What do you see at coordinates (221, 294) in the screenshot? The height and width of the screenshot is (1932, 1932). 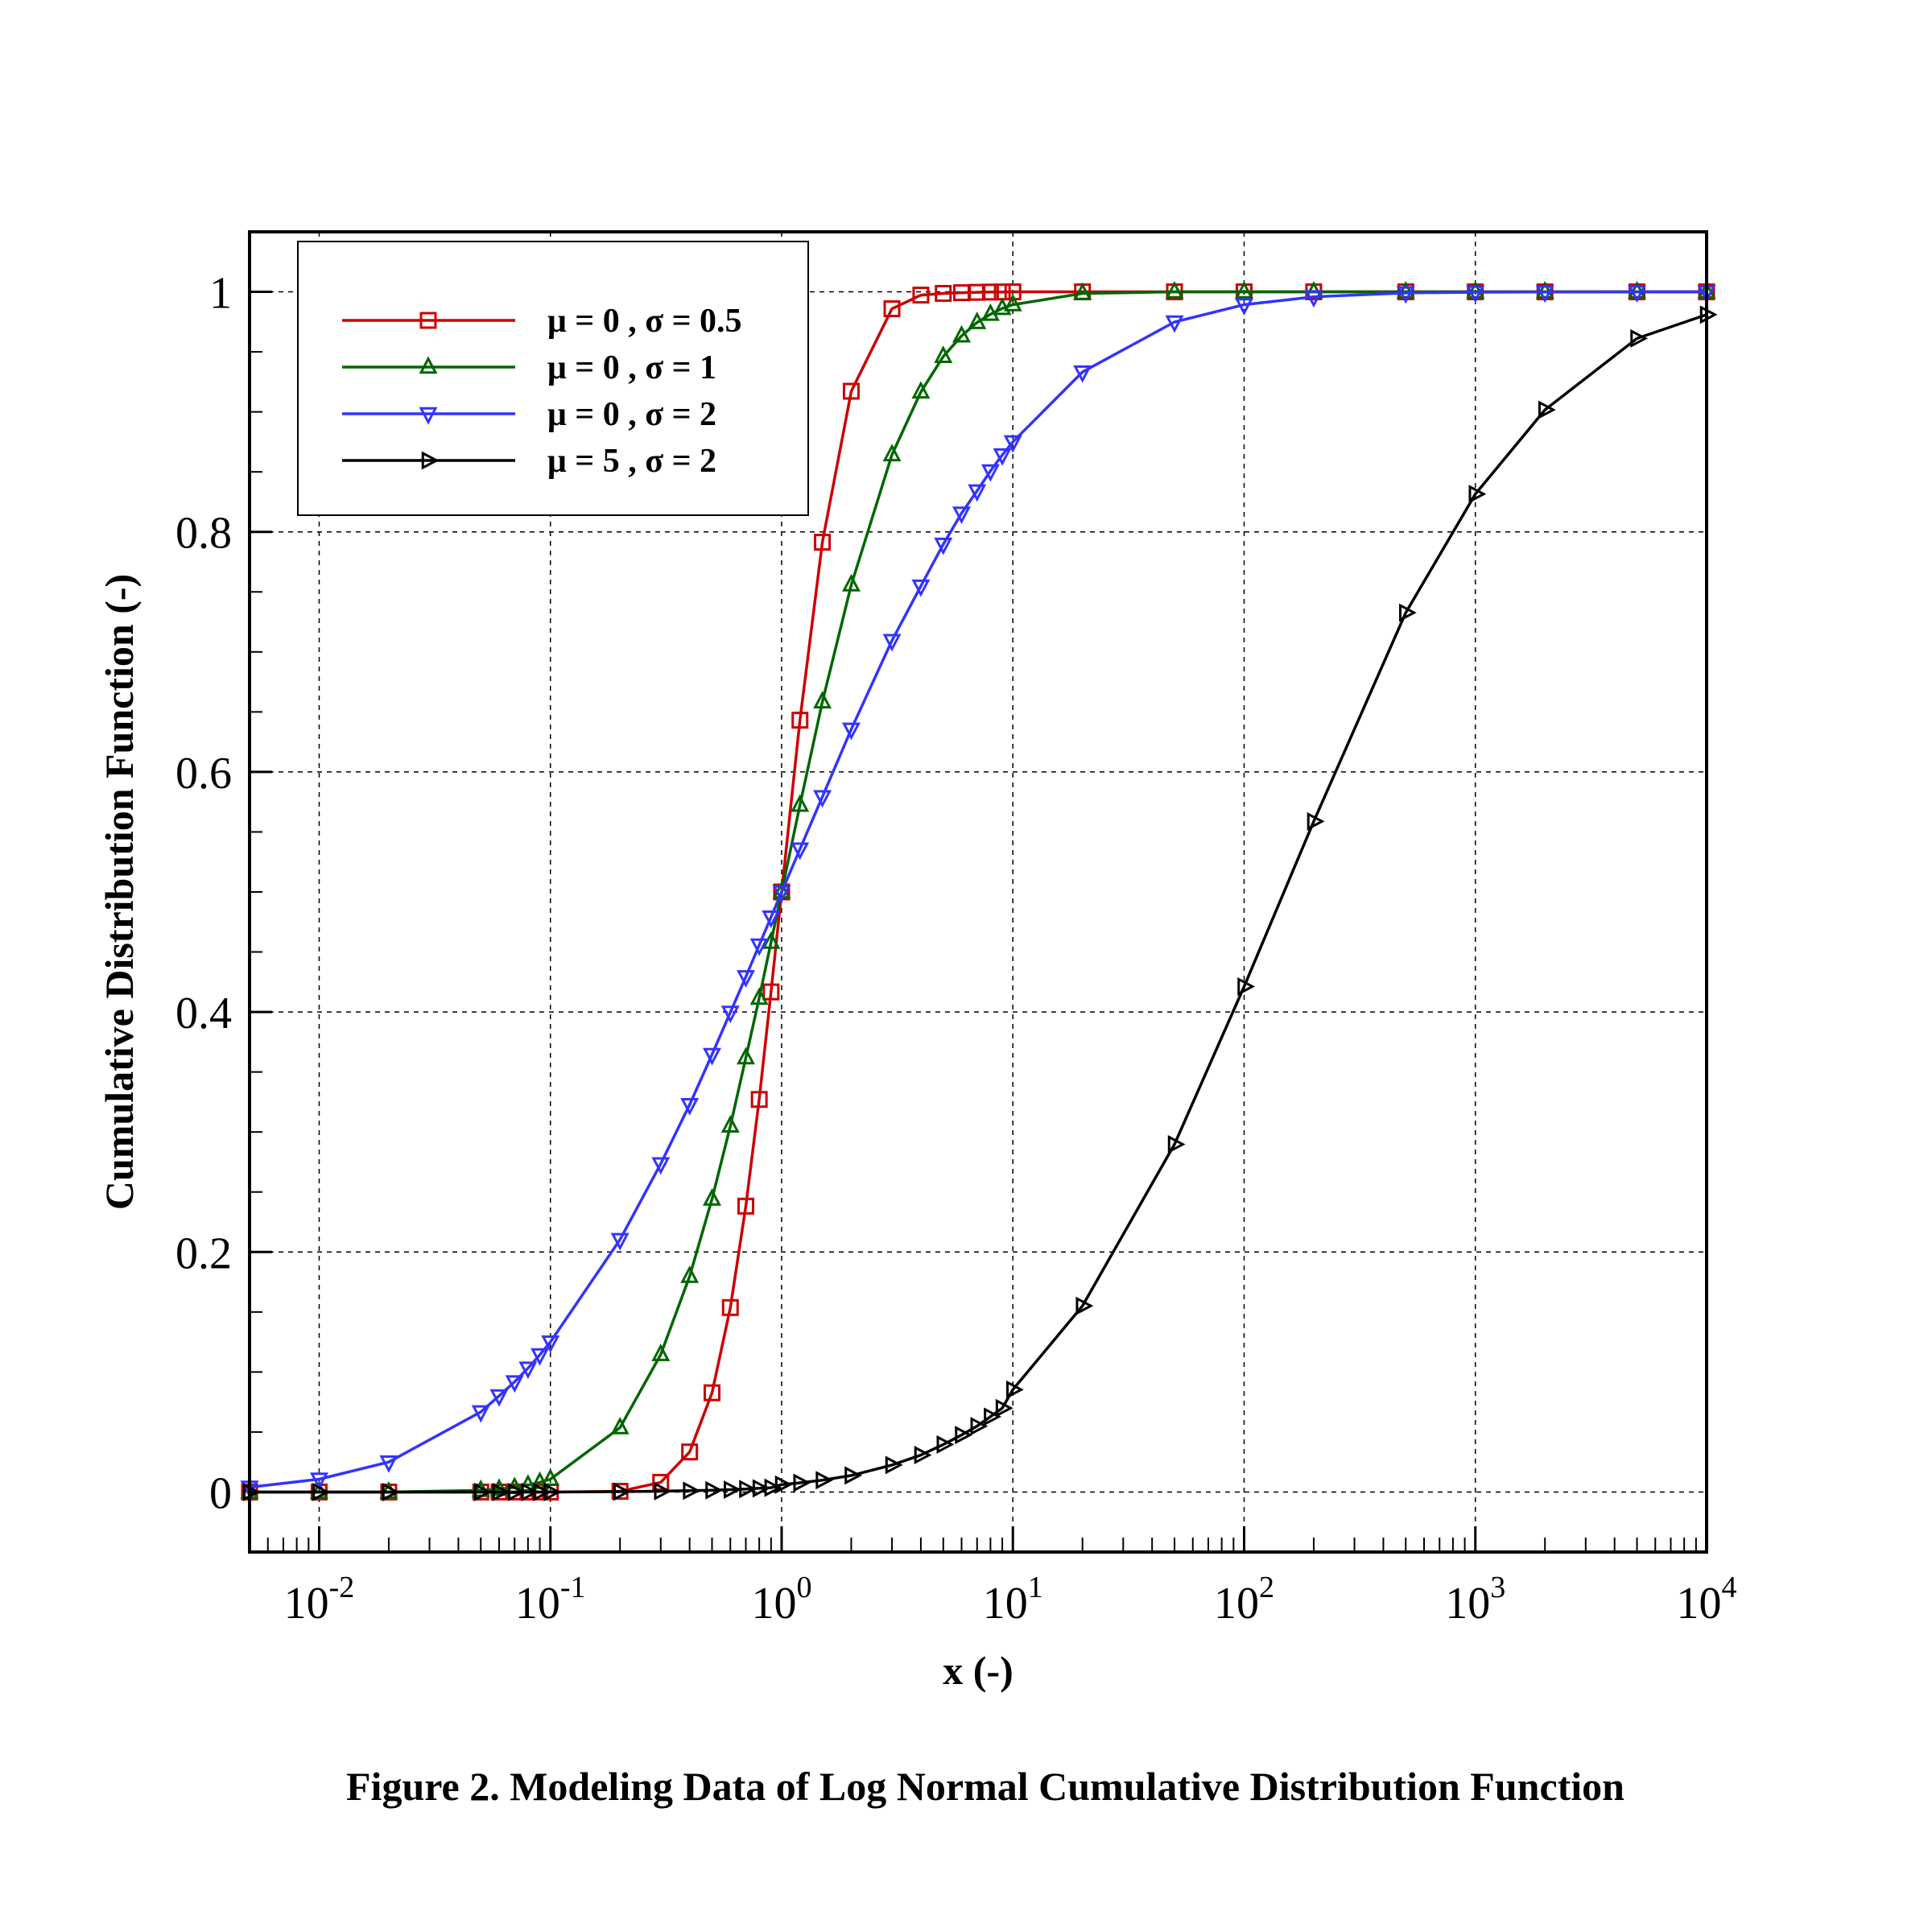 I see `y-tick-label: 1` at bounding box center [221, 294].